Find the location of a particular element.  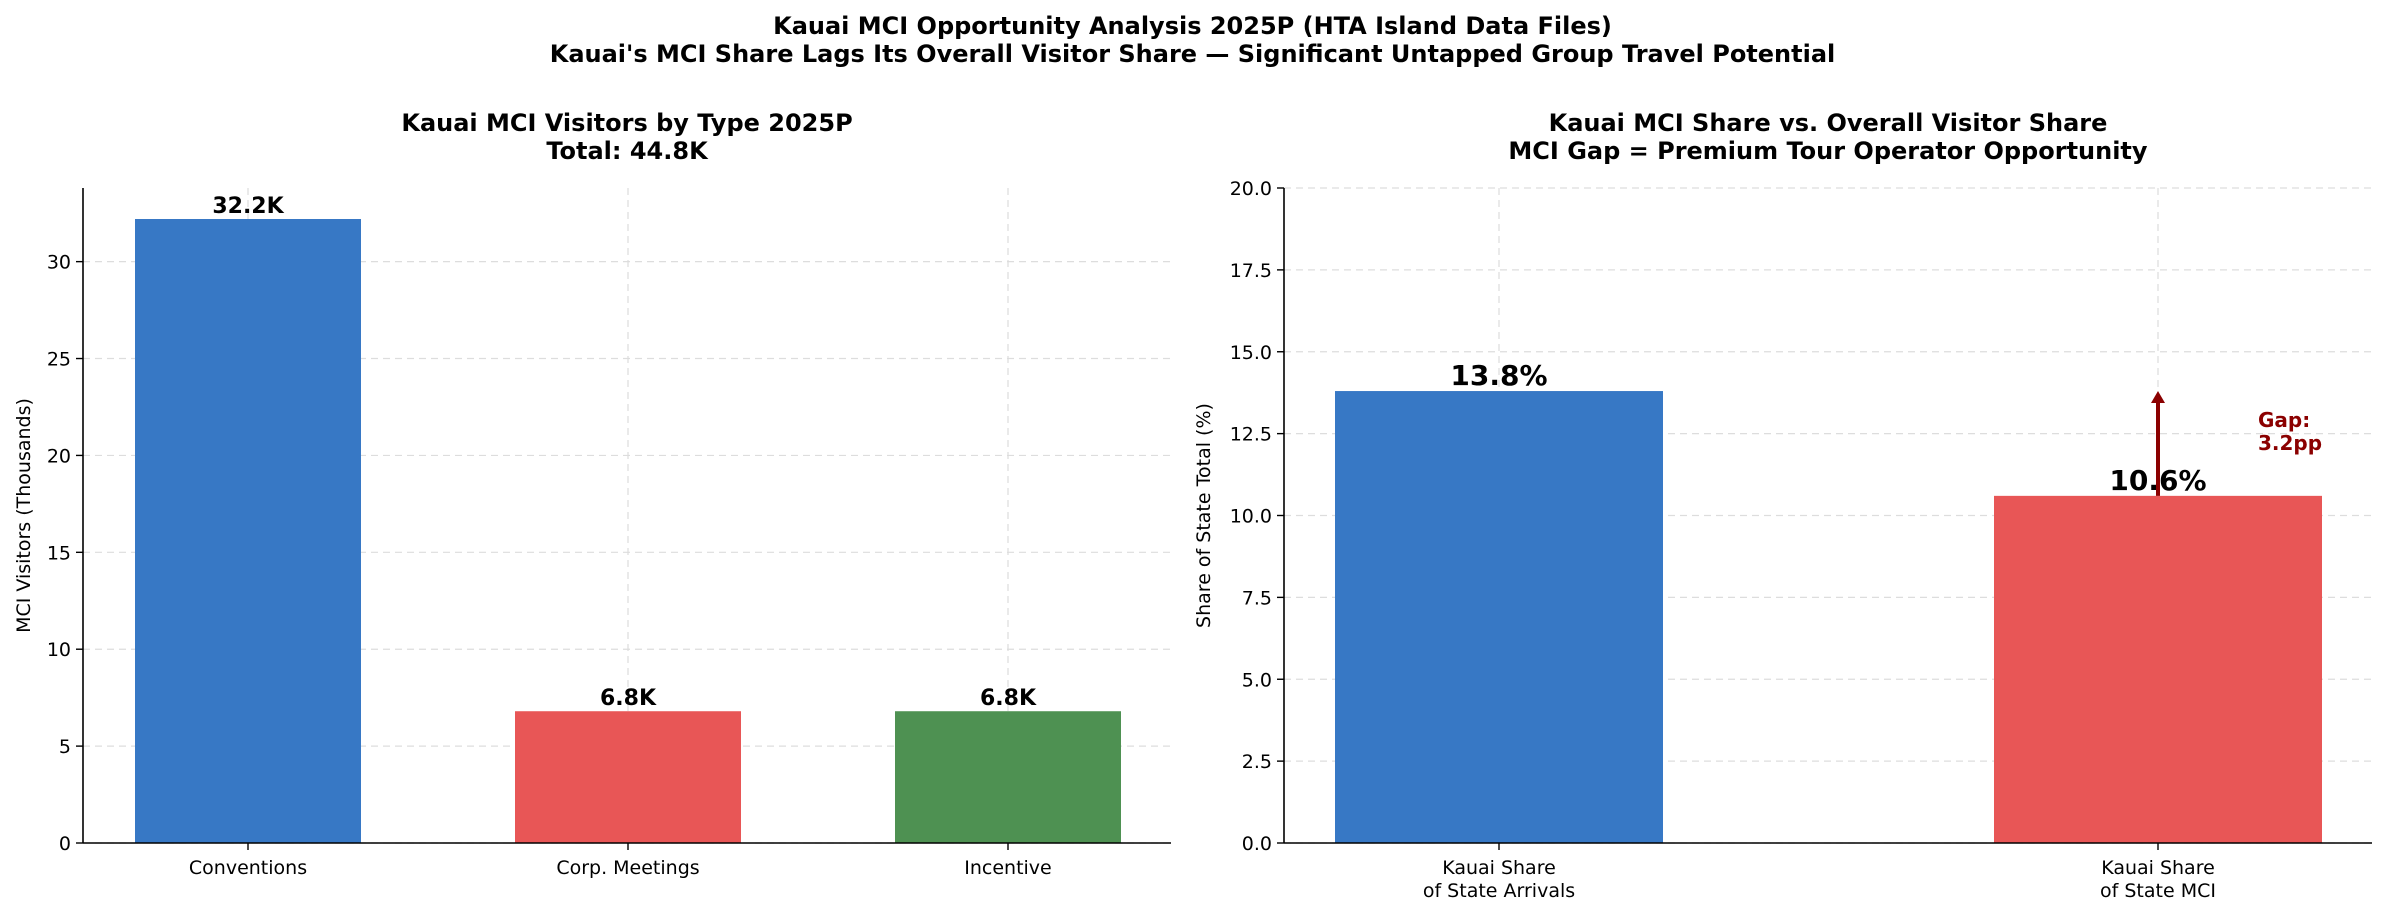

y-tick-label: 17.5 is located at coordinates (1251, 271).